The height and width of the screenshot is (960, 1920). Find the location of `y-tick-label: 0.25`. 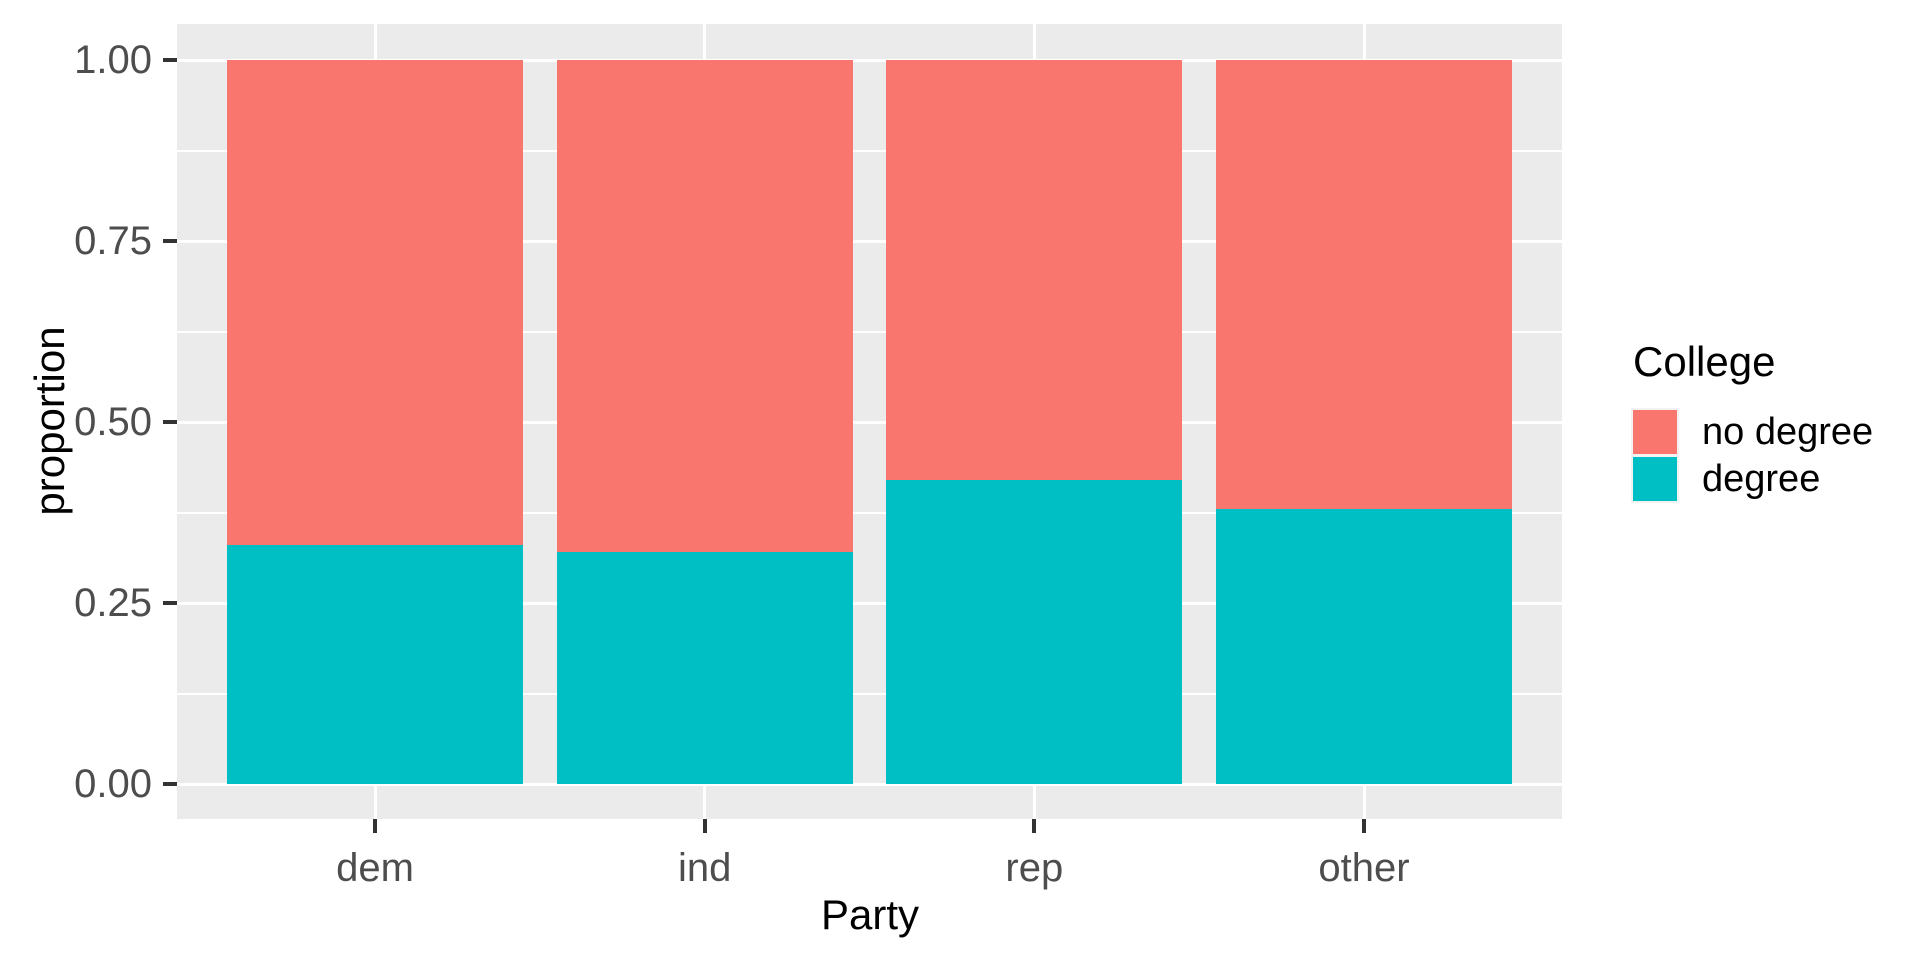

y-tick-label: 0.25 is located at coordinates (113, 603).